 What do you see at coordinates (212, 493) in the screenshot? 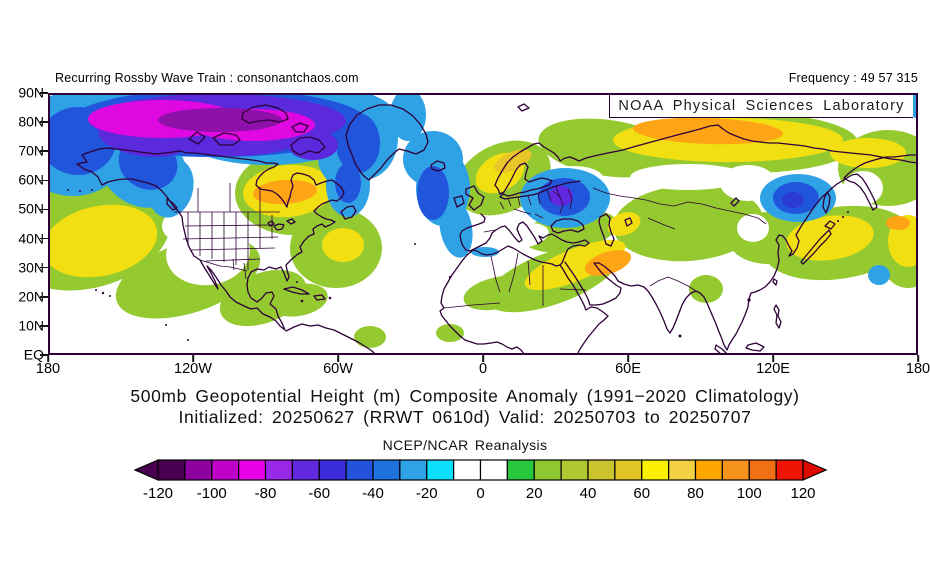
I see `colorbar-tick-label: -100` at bounding box center [212, 493].